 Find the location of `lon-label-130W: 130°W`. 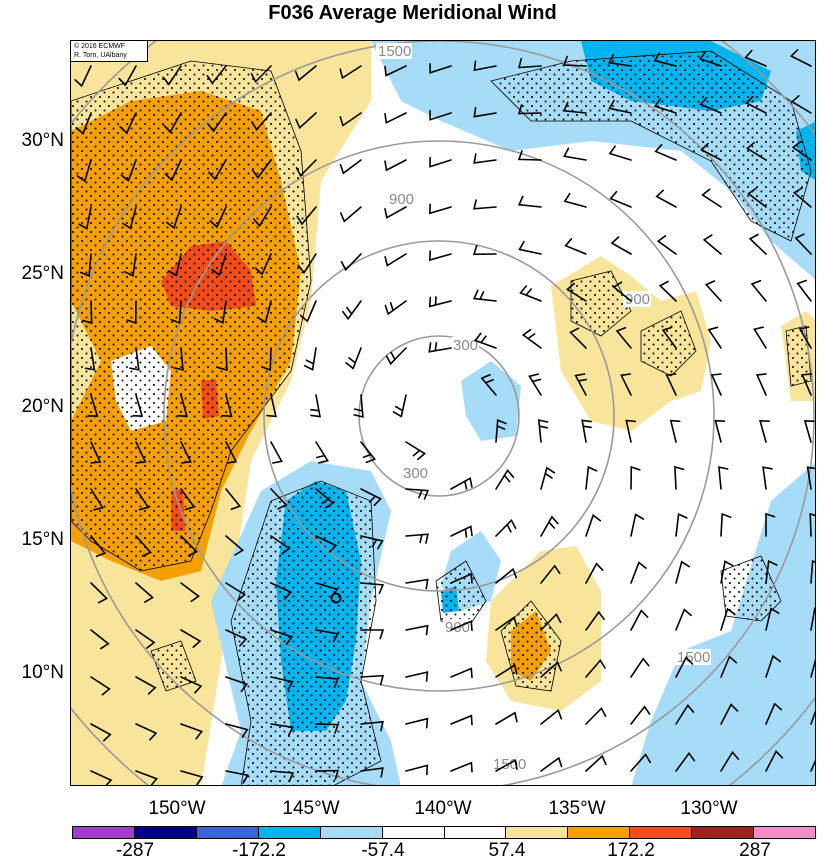

lon-label-130W: 130°W is located at coordinates (709, 808).